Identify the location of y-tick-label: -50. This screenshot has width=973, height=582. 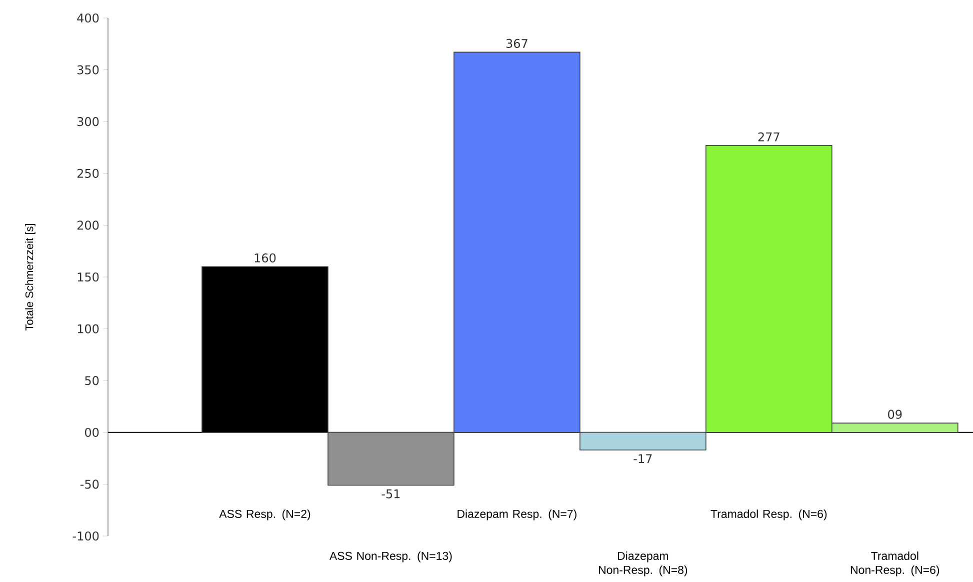
(89, 484).